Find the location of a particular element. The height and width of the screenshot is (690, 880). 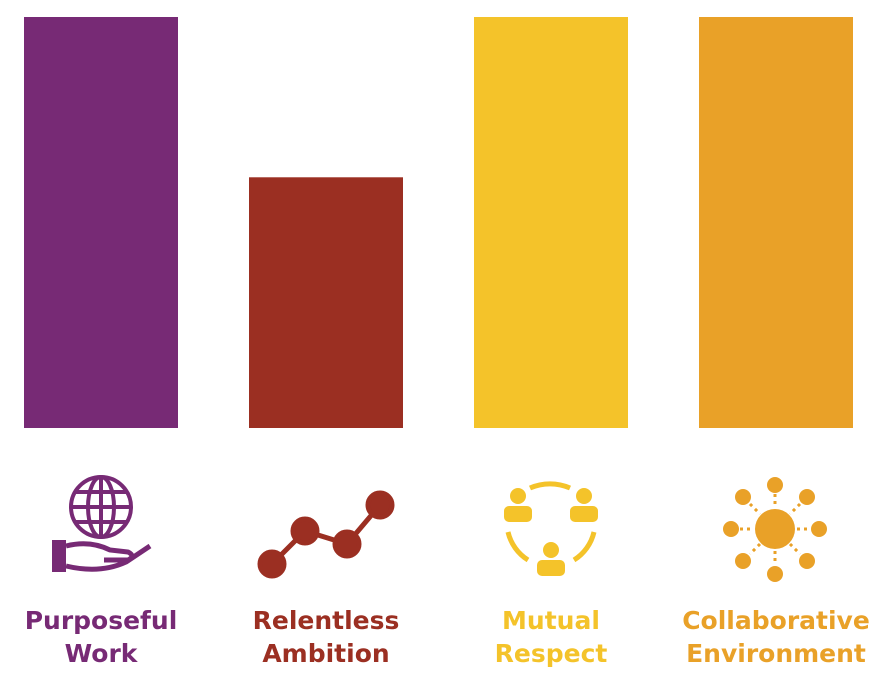

category-label: Mutual Respect is located at coordinates (551, 637).